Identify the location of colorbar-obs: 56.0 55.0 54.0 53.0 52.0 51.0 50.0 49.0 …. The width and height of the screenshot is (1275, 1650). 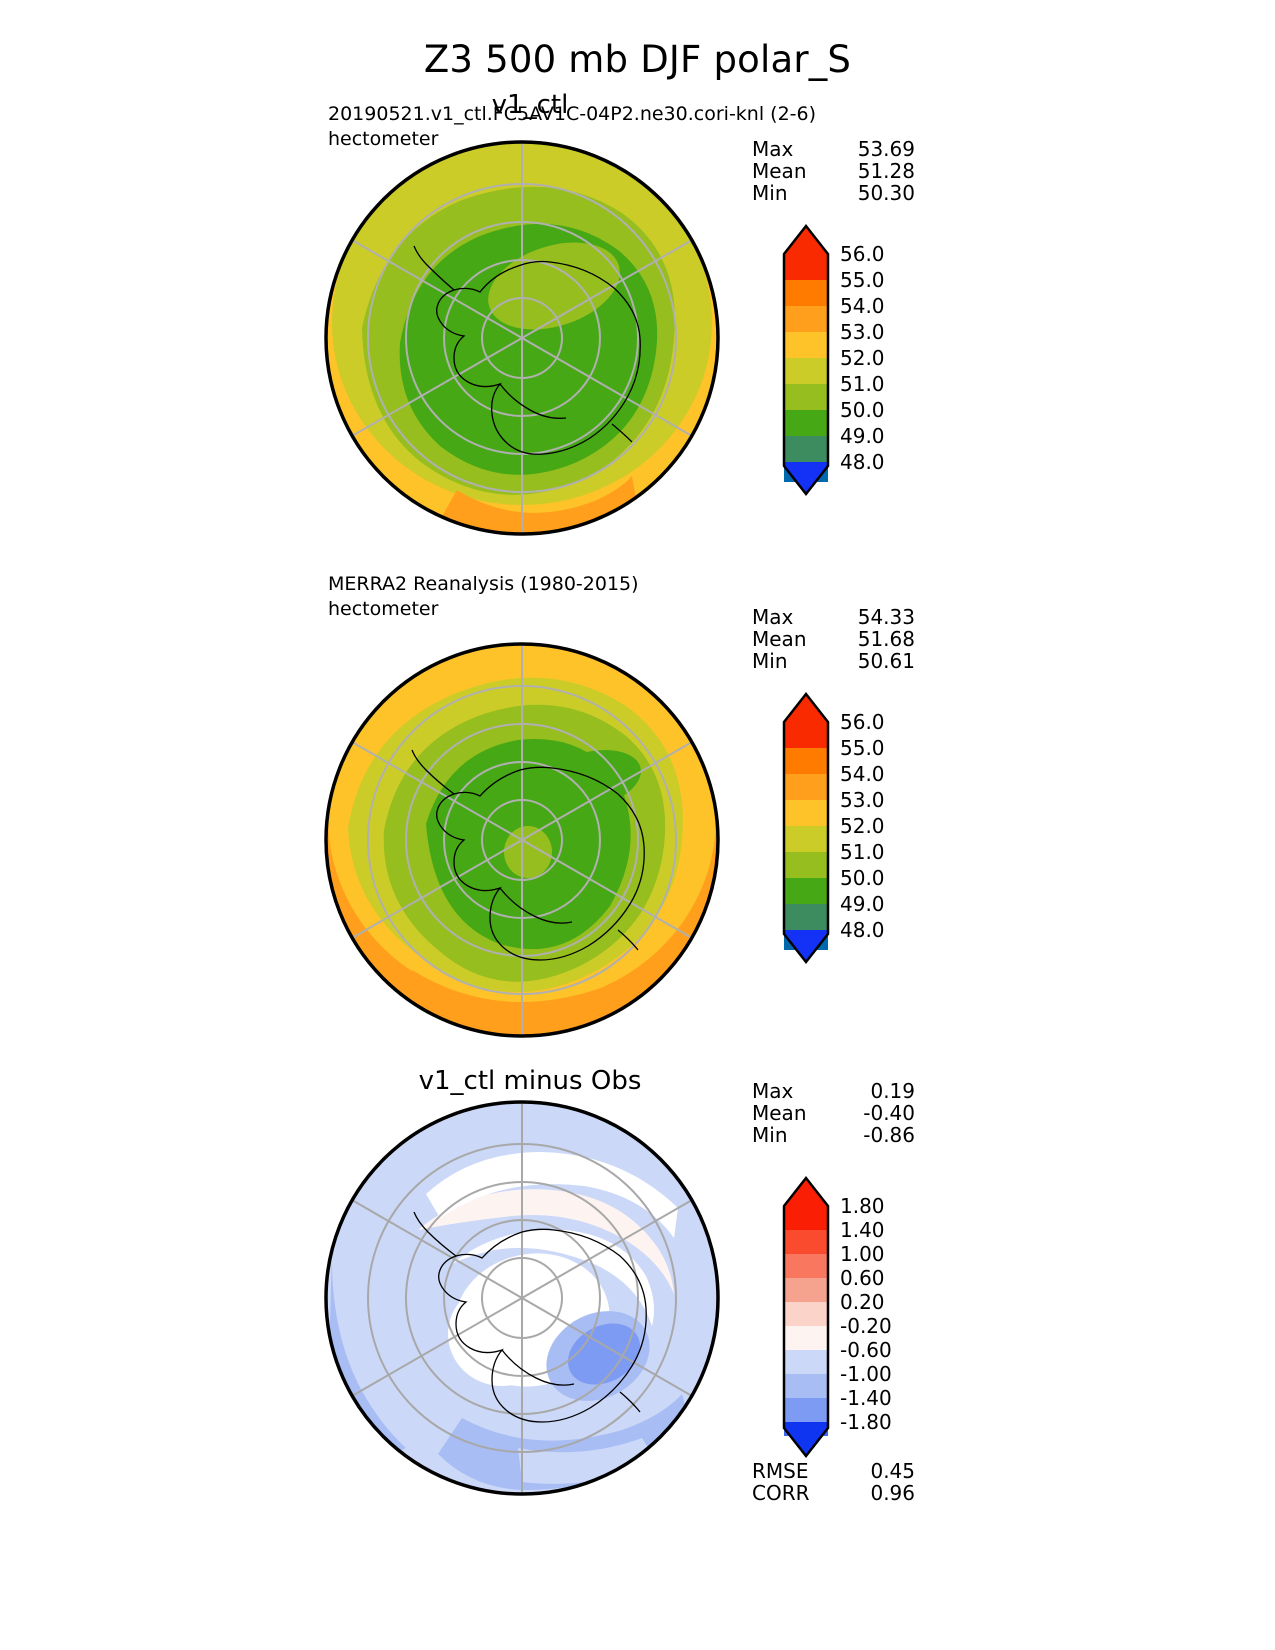
(831, 821).